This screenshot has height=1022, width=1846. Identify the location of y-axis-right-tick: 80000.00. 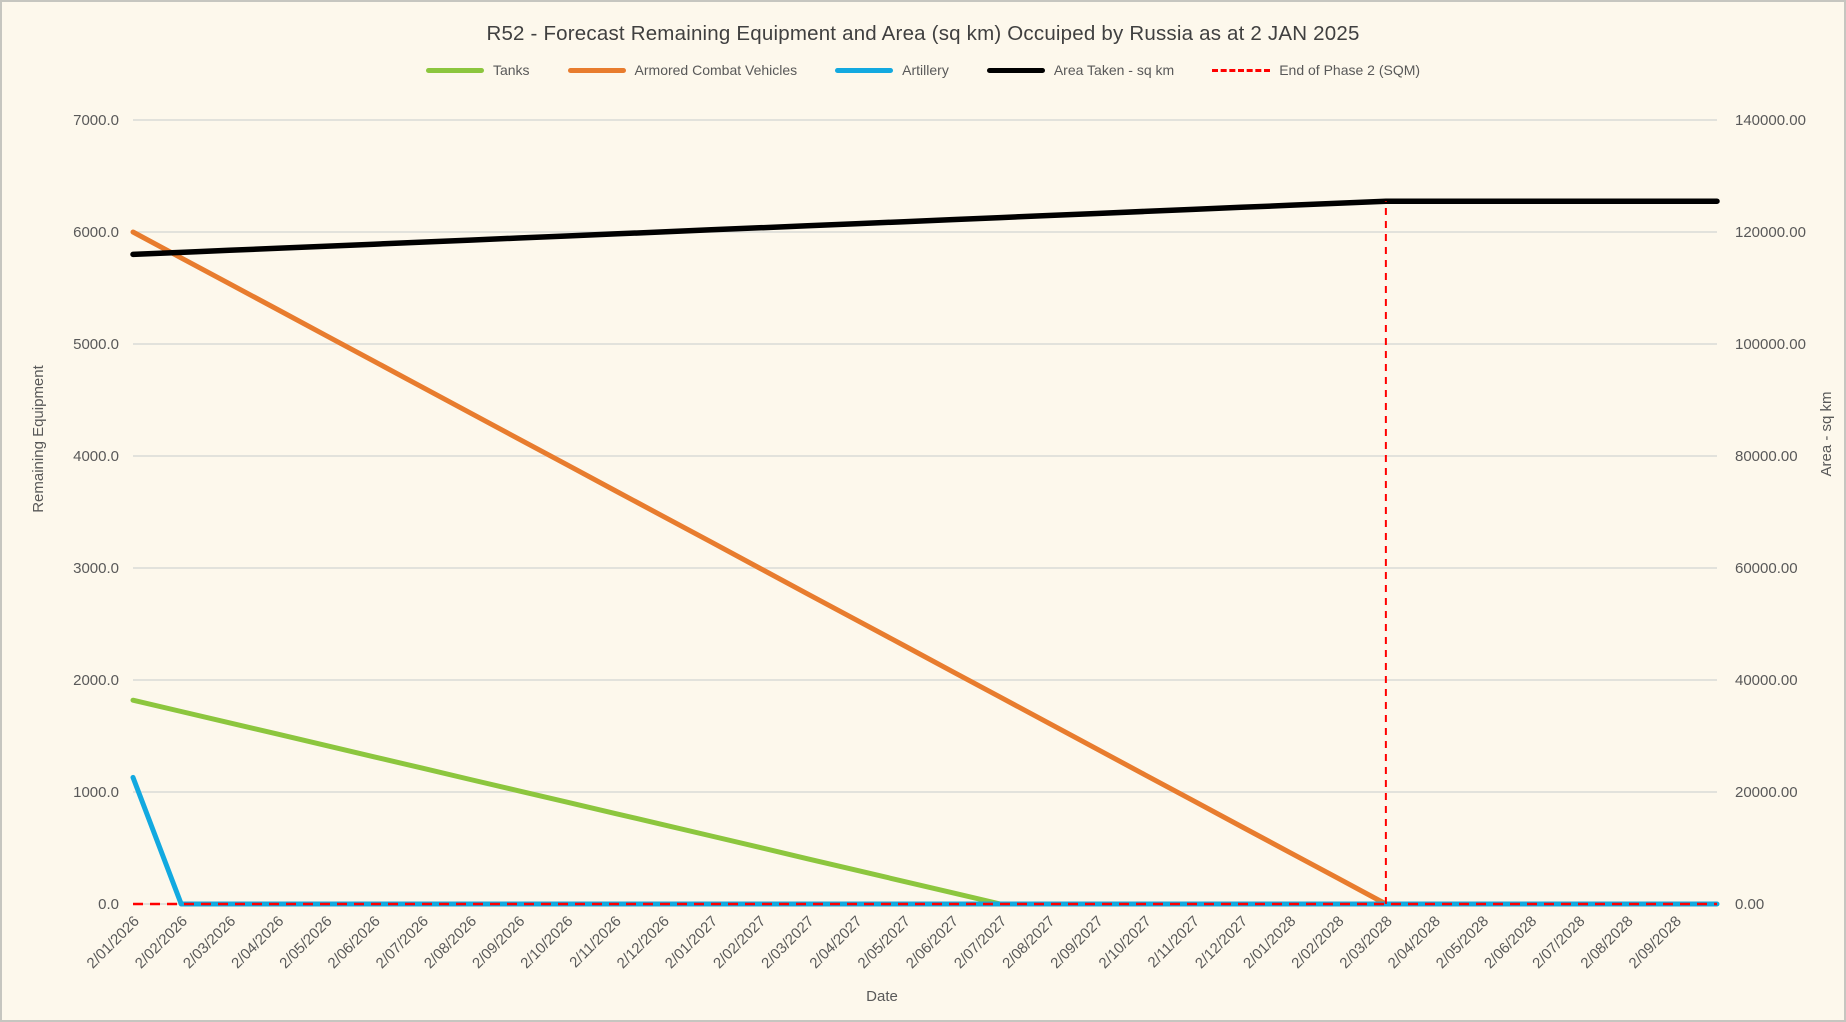
(1766, 456).